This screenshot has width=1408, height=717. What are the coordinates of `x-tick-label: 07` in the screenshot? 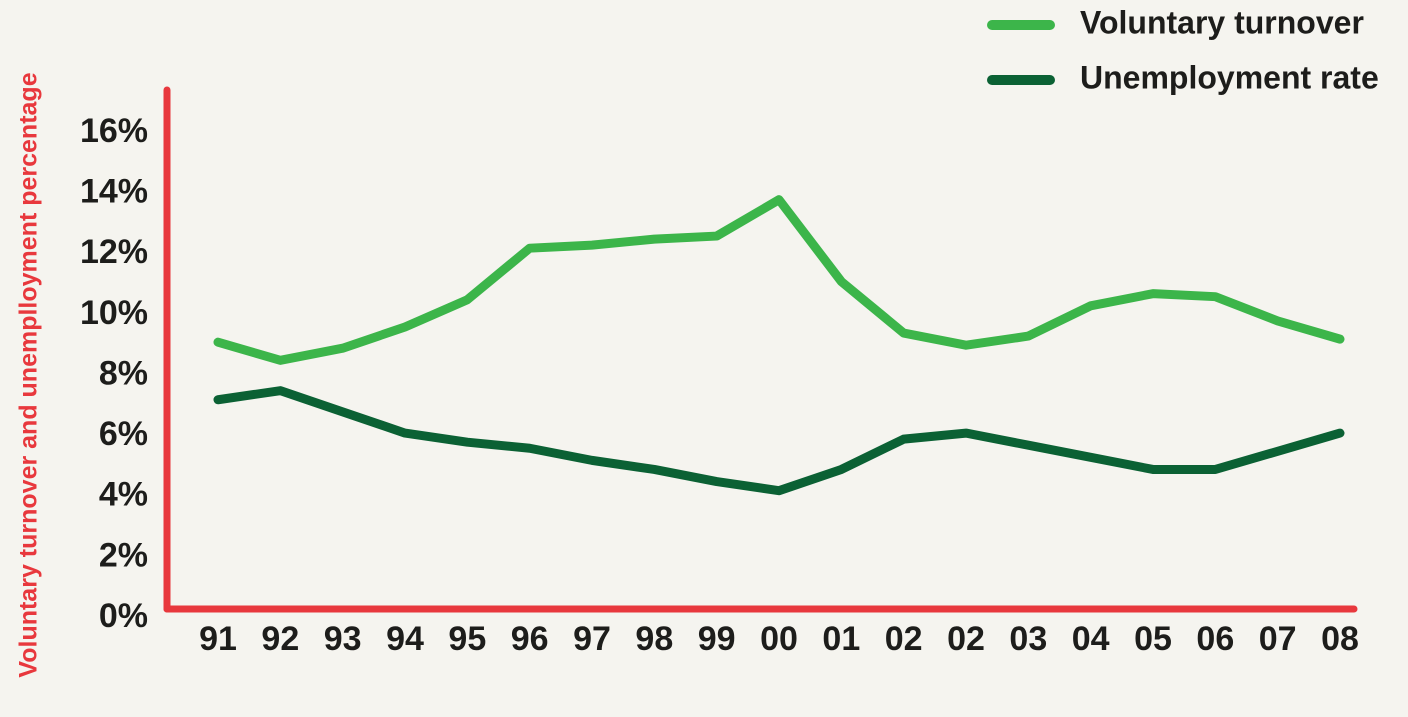 It's located at (1278, 639).